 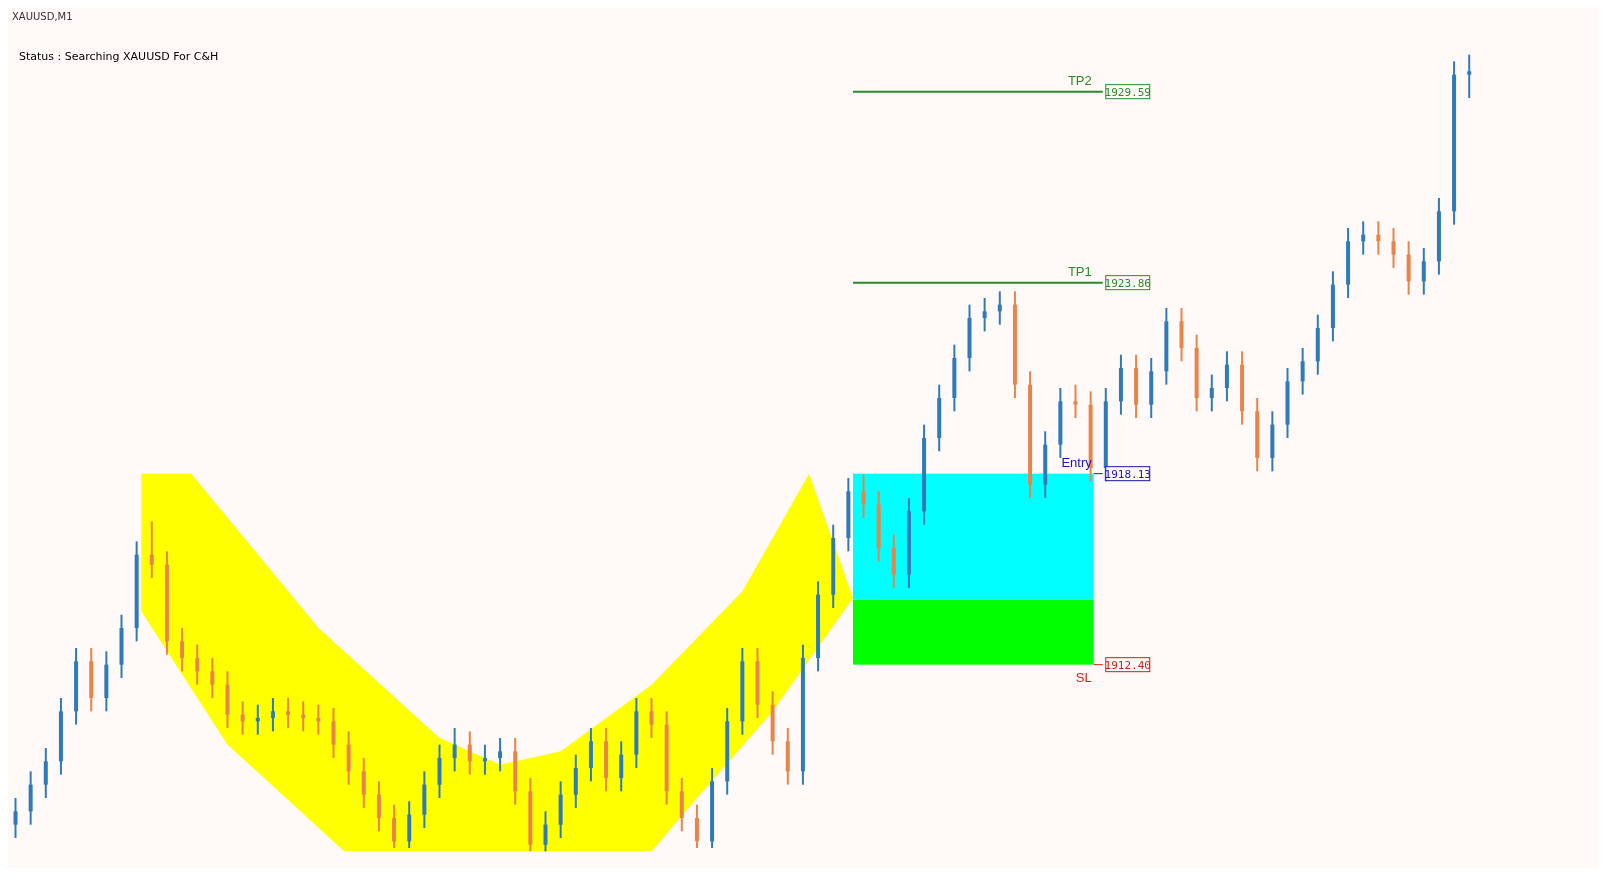 I want to click on ref-line-label: TP1, so click(x=1079, y=271).